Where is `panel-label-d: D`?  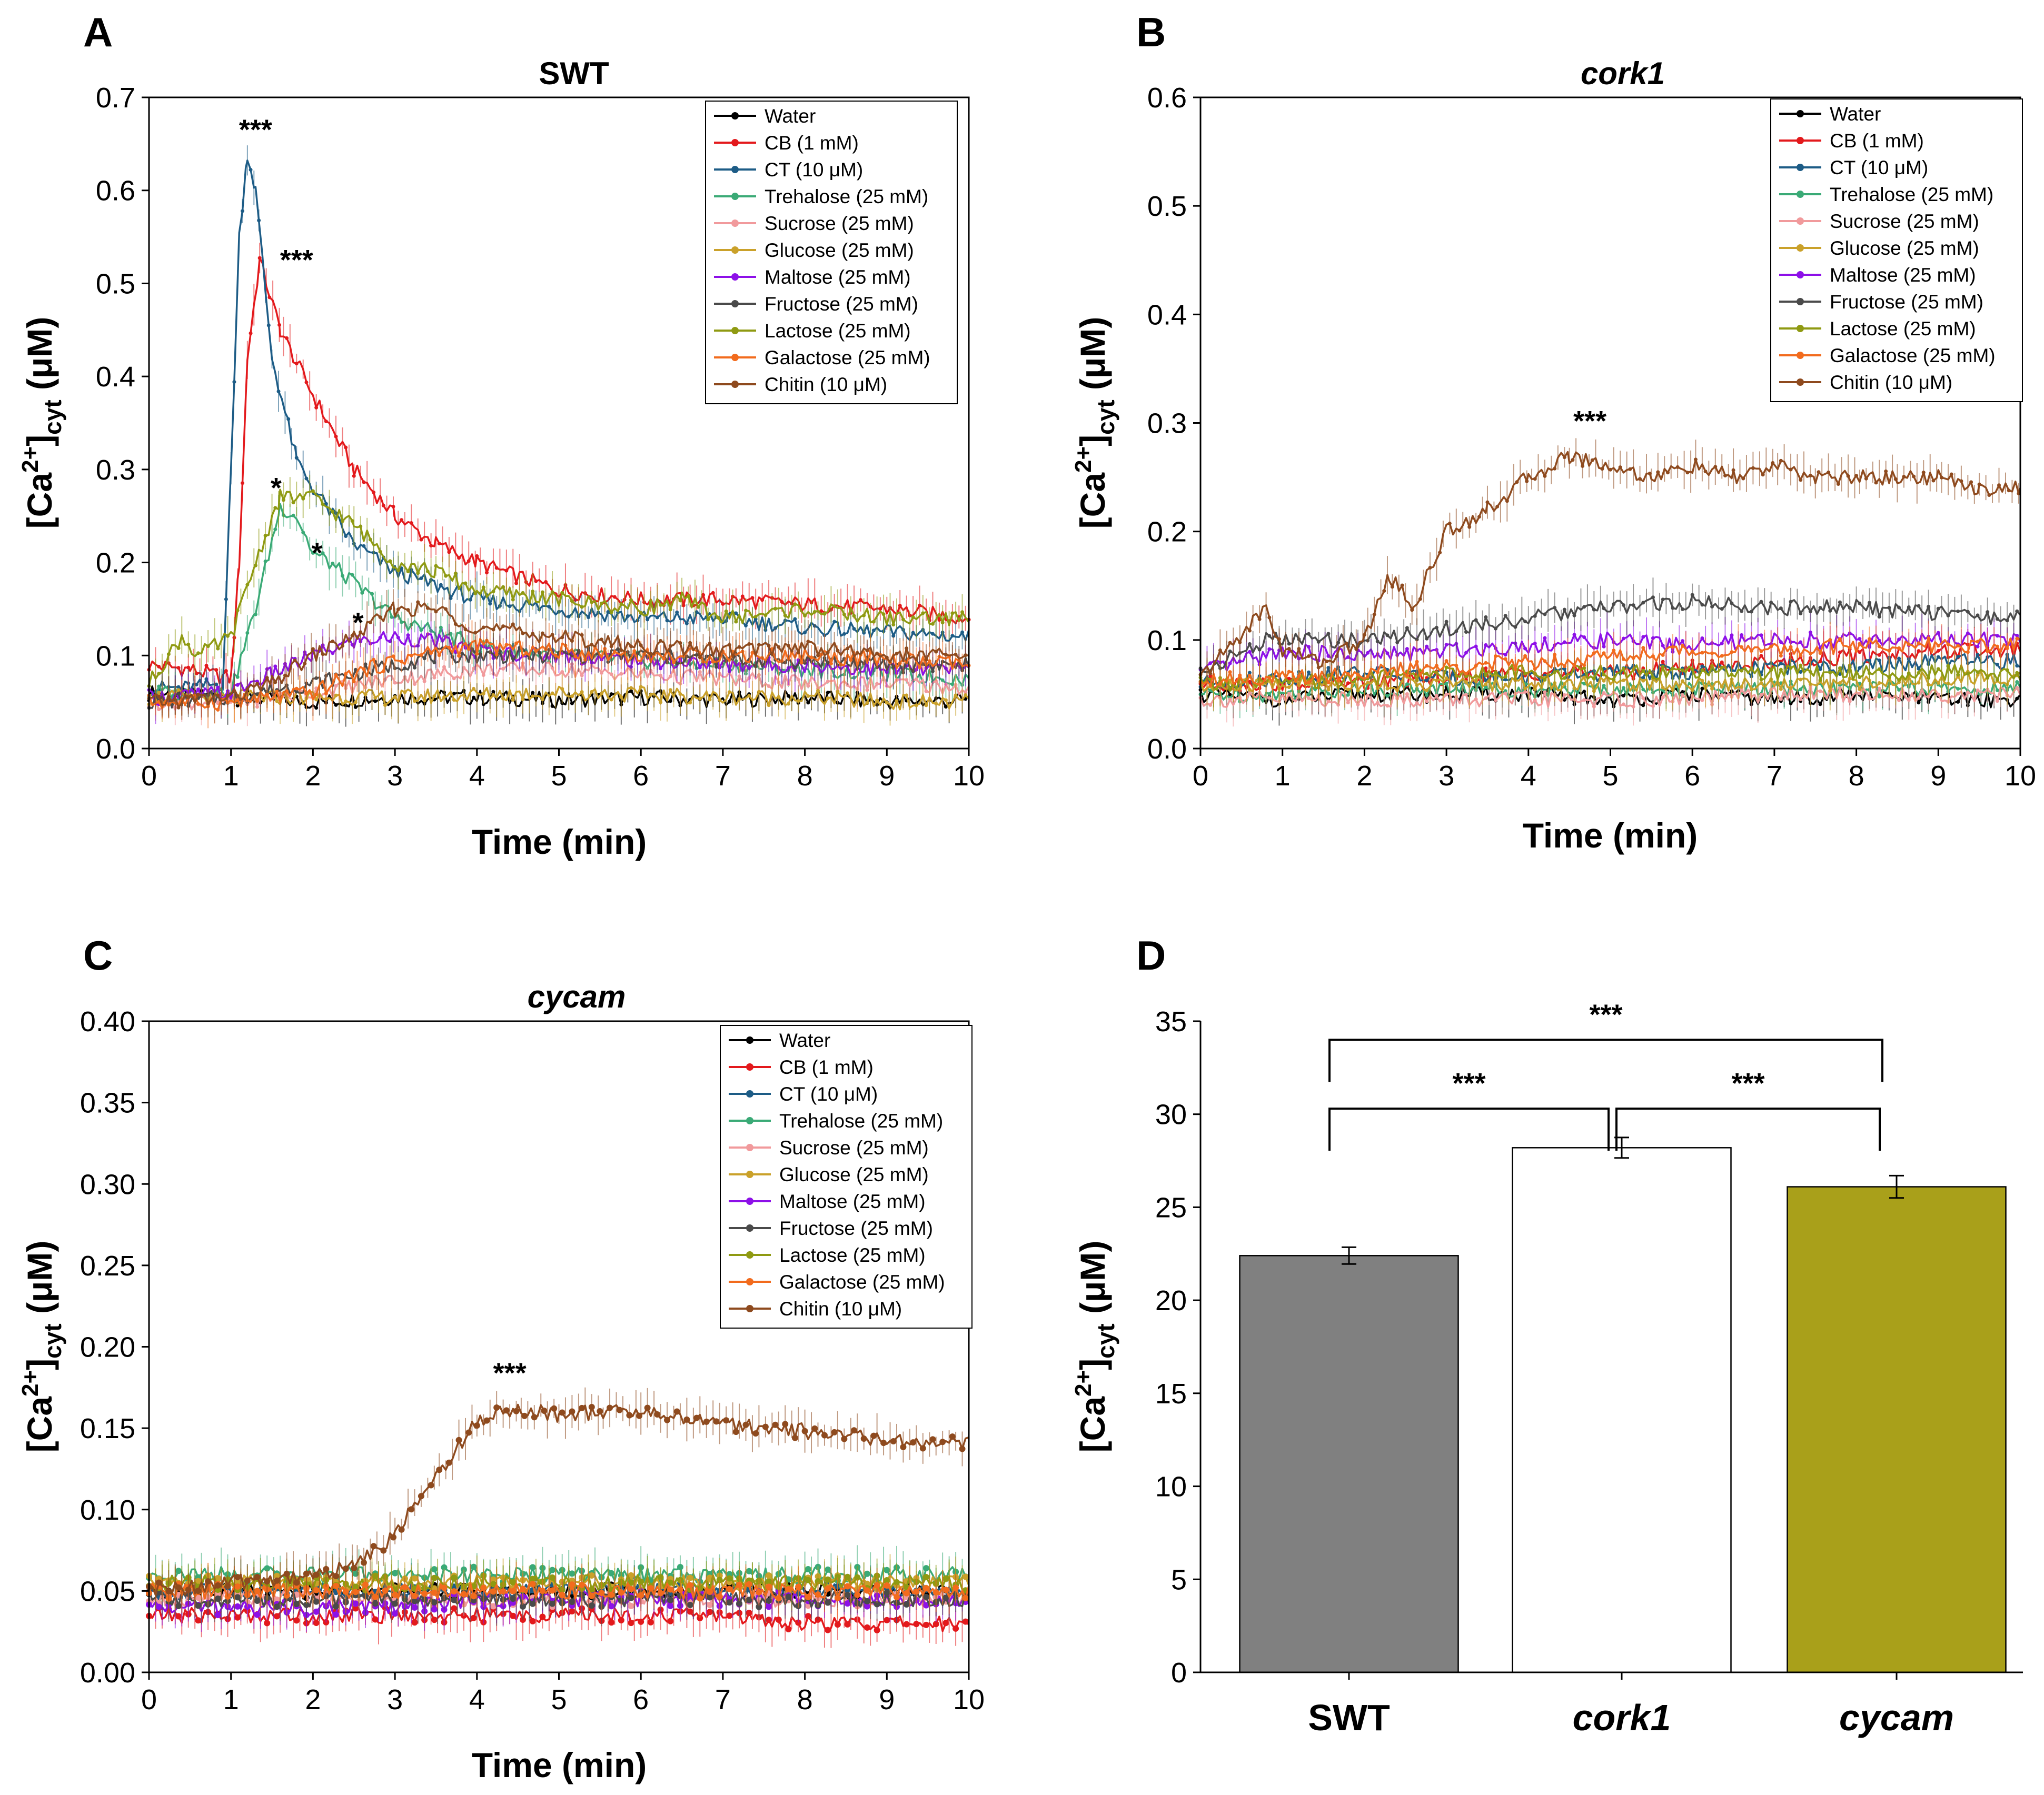 panel-label-d: D is located at coordinates (1151, 955).